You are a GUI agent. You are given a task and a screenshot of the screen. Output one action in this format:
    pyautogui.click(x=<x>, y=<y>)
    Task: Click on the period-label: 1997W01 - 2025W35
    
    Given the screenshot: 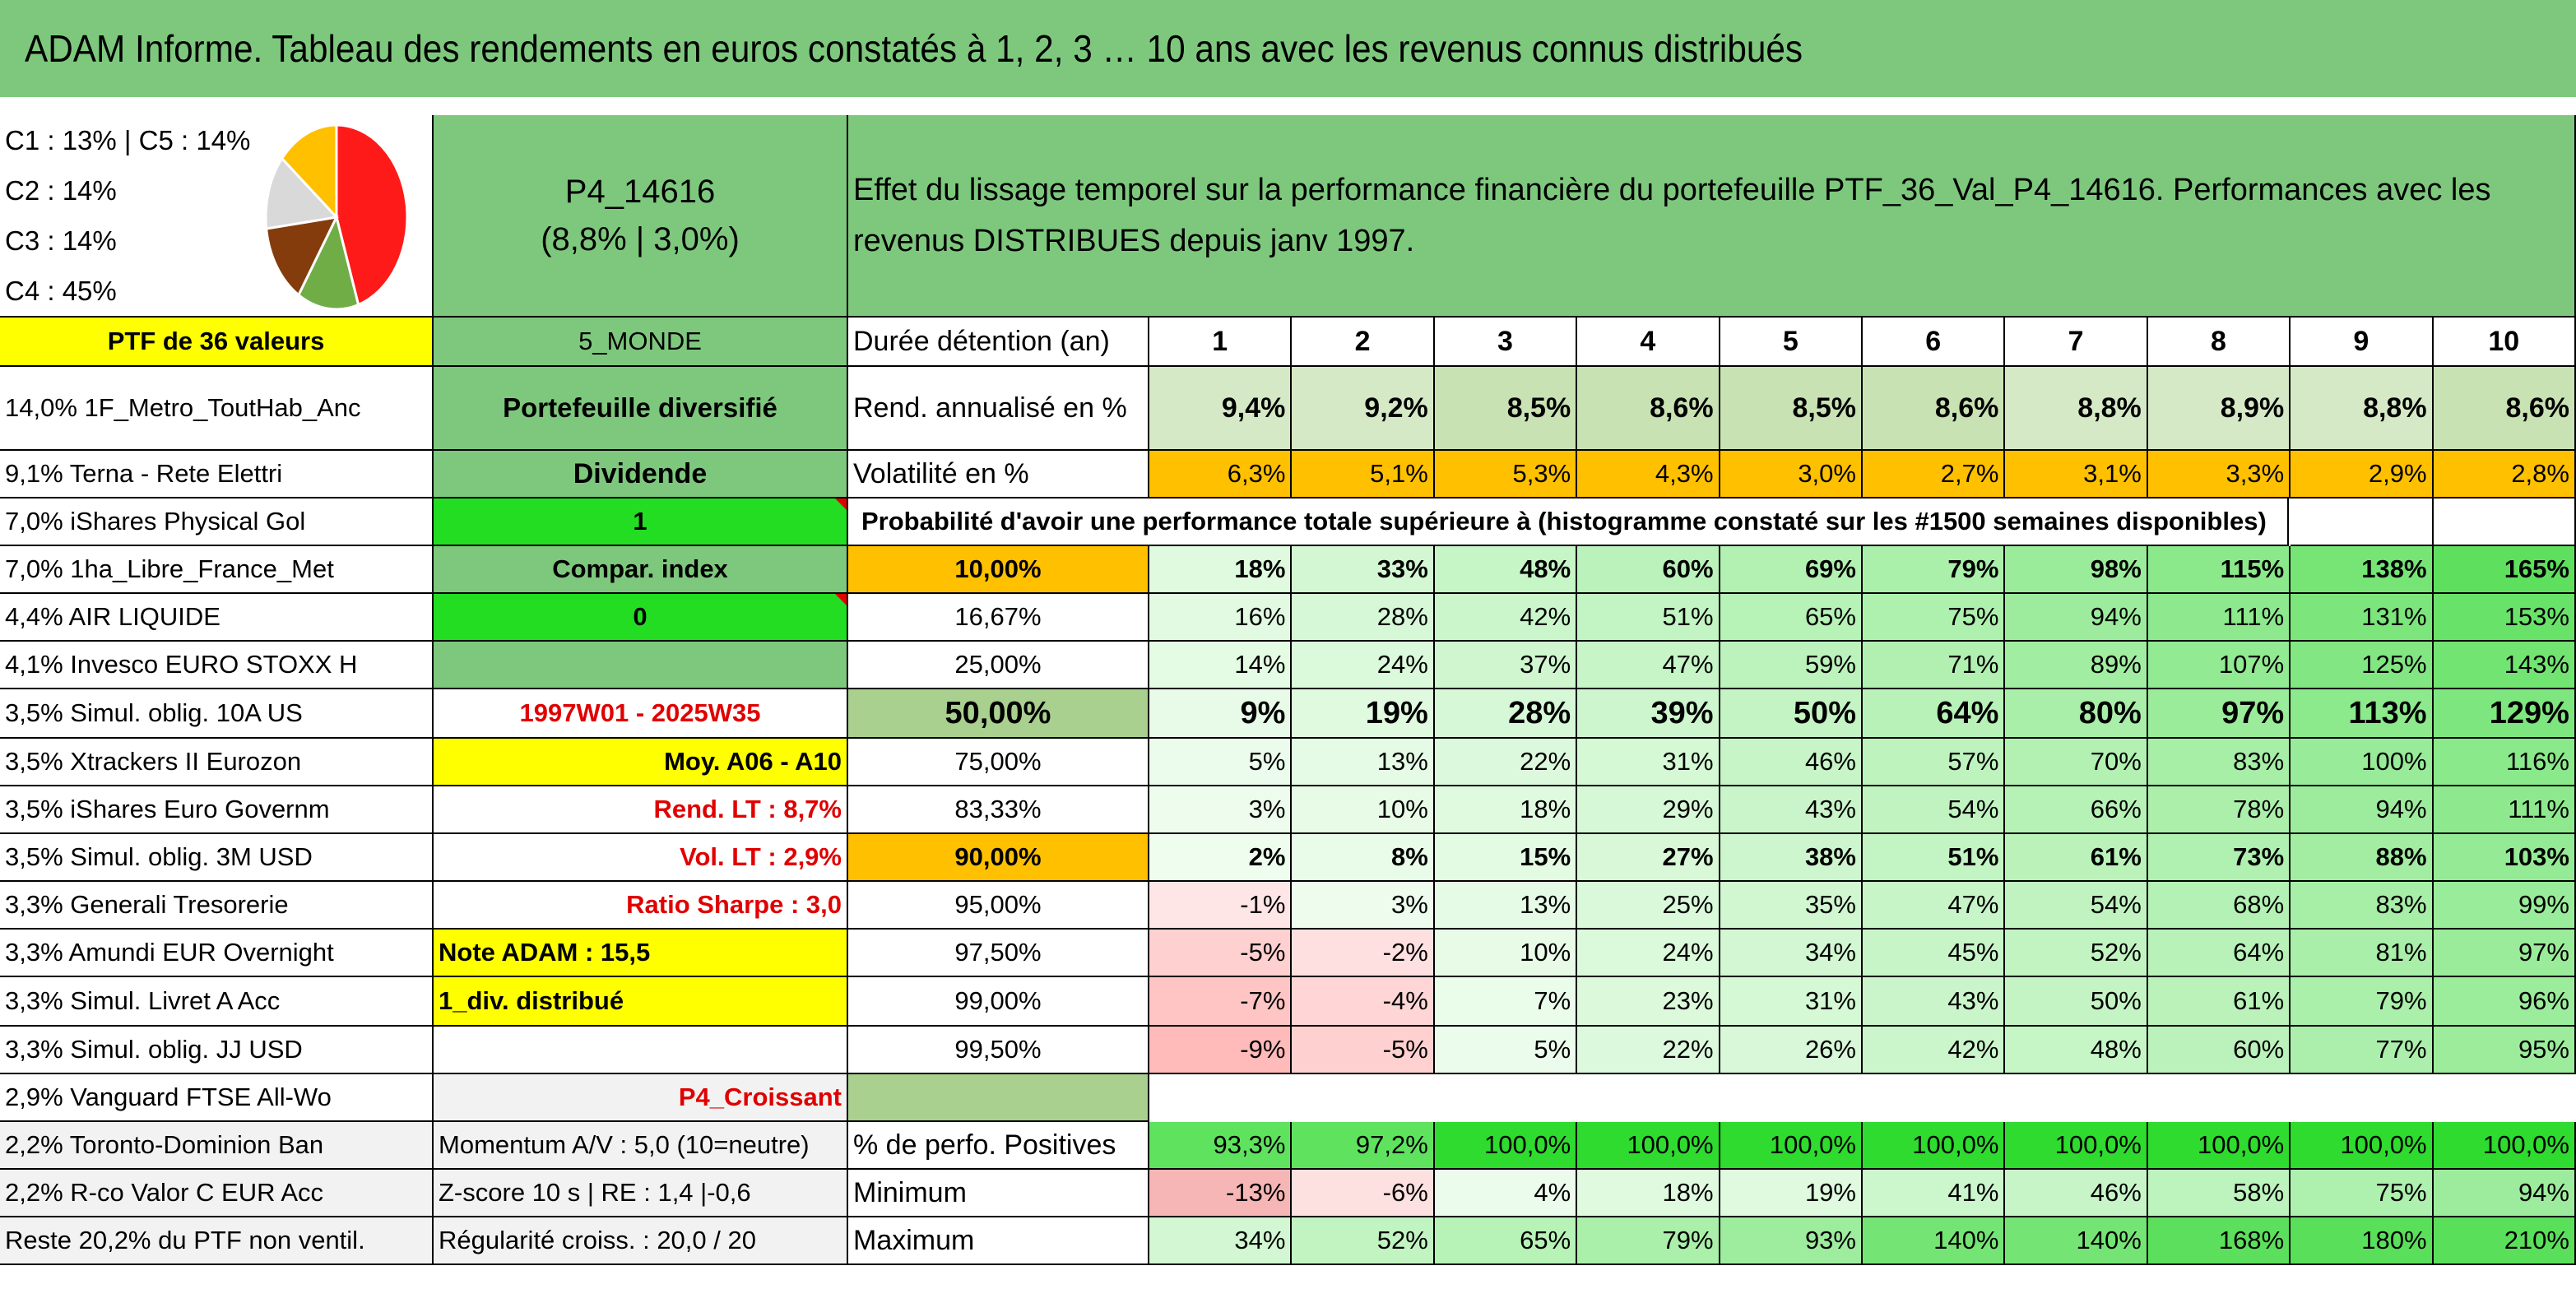 What is the action you would take?
    pyautogui.click(x=641, y=714)
    